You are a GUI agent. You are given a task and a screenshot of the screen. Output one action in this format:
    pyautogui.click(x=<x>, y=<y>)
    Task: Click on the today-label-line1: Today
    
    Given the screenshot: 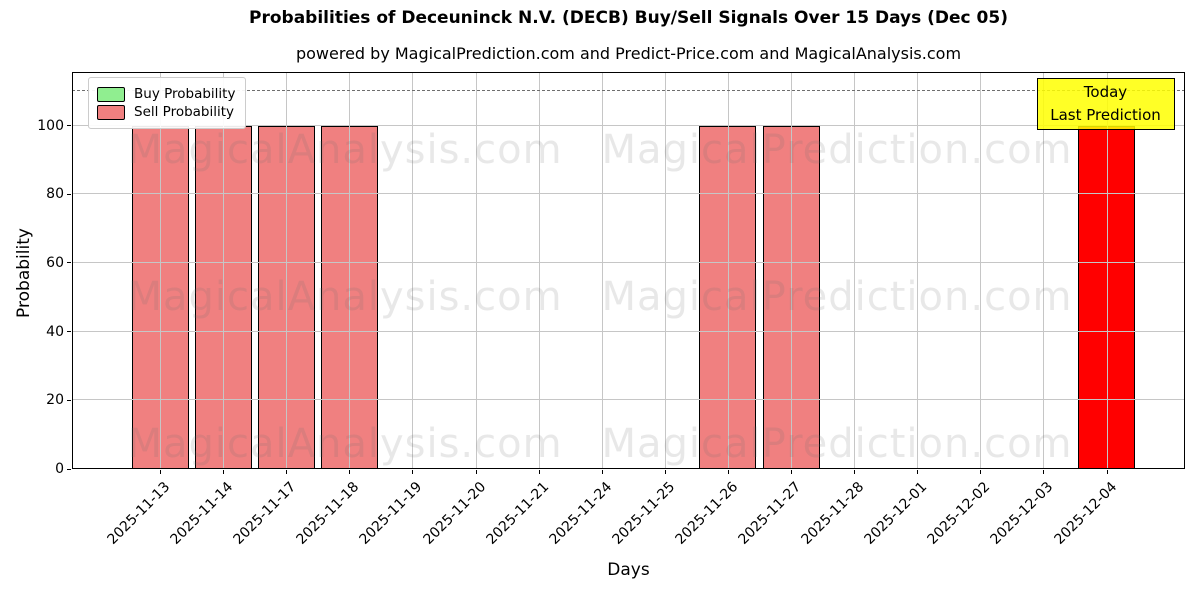 What is the action you would take?
    pyautogui.click(x=1105, y=91)
    